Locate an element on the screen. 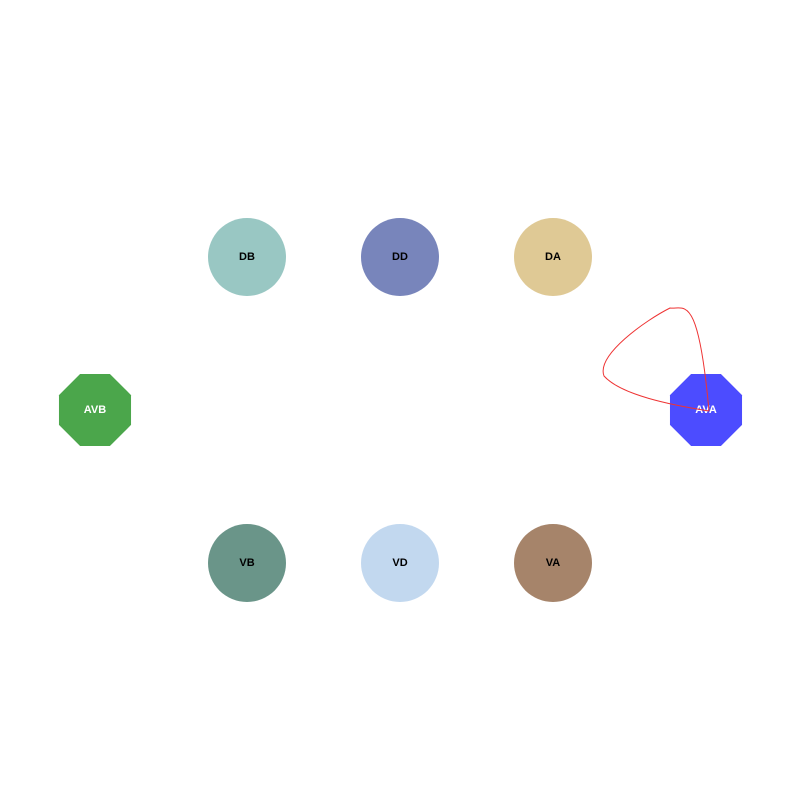 The width and height of the screenshot is (800, 800). node-shape-db is located at coordinates (247, 257).